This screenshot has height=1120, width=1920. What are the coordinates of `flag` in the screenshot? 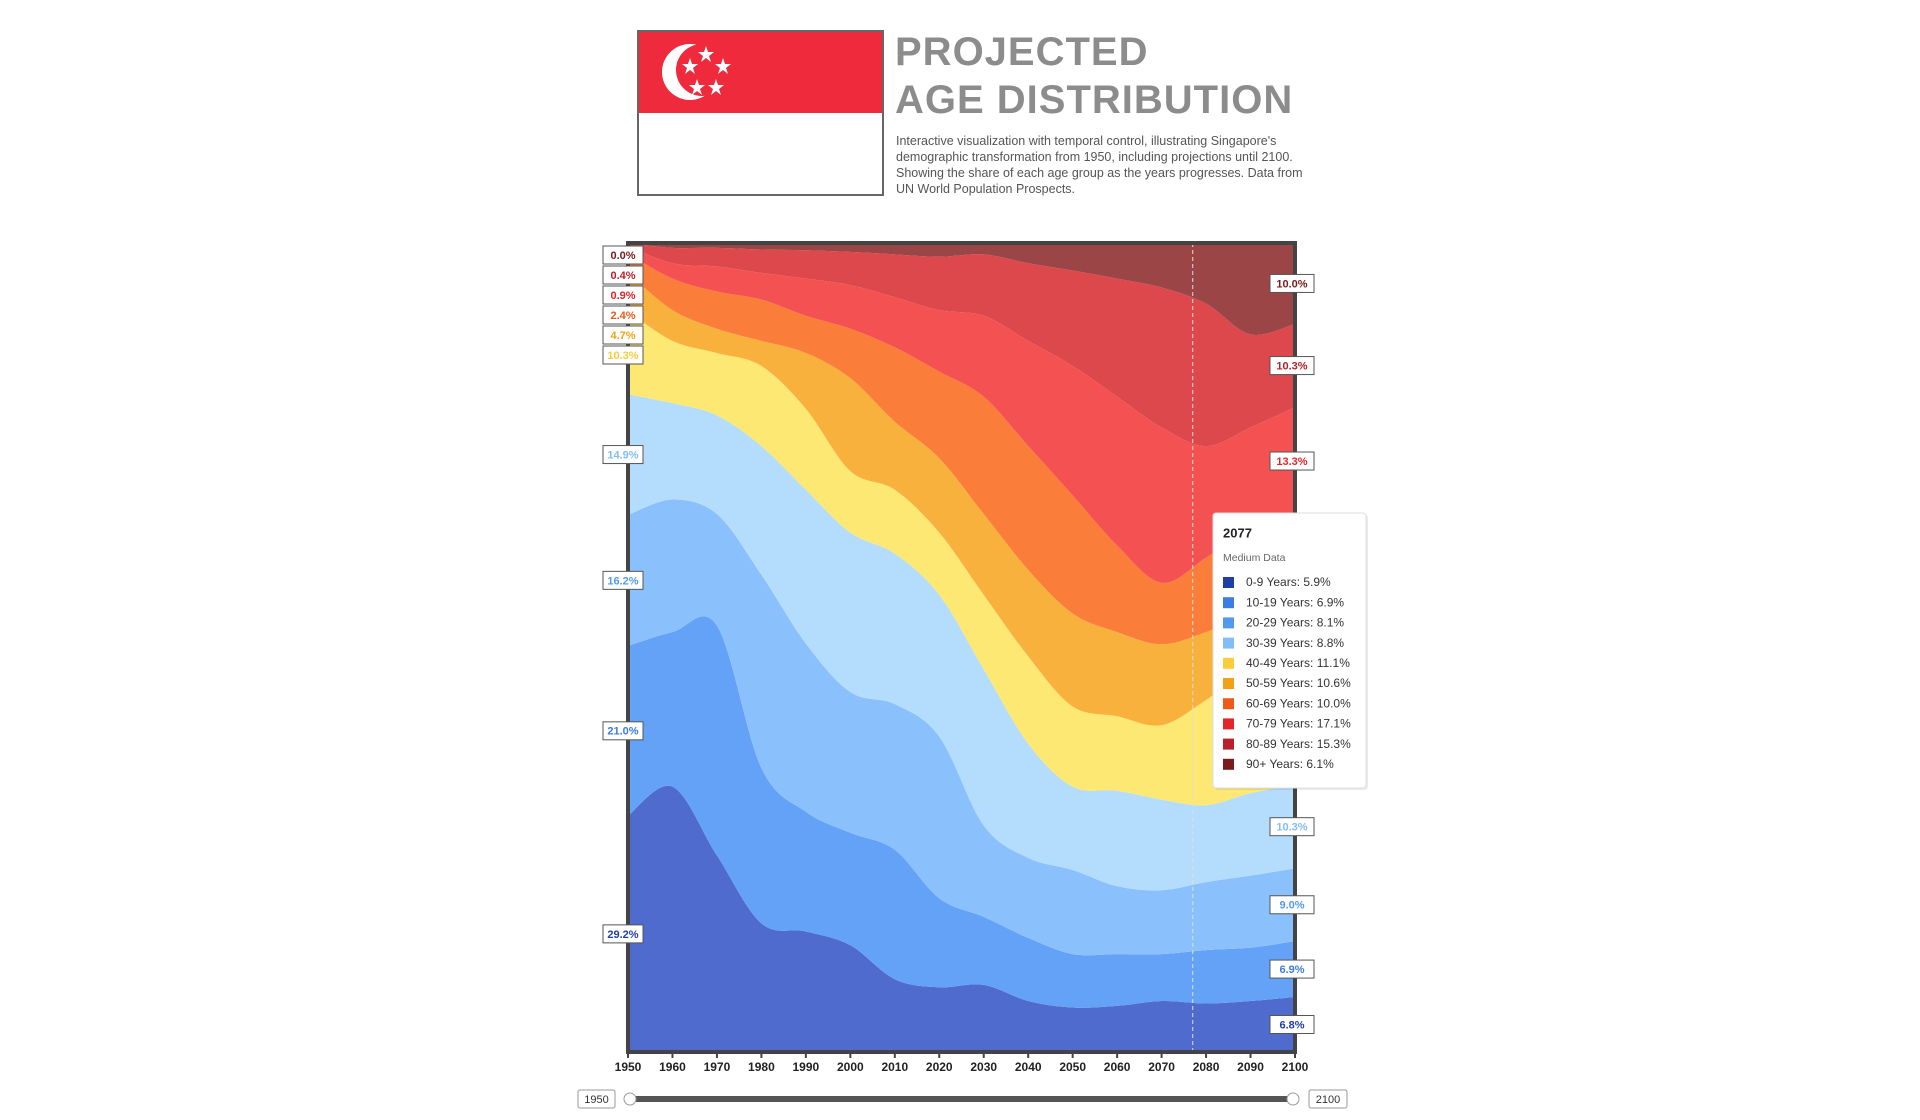 It's located at (760, 113).